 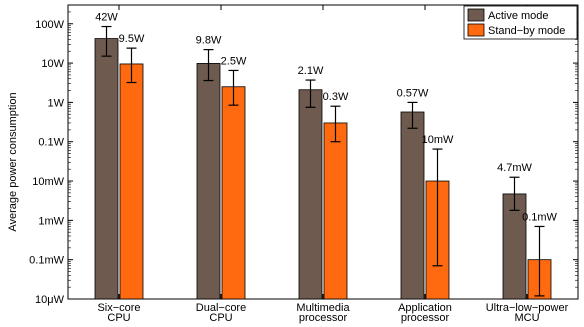 What do you see at coordinates (526, 31) in the screenshot?
I see `legend-label: Stand−by mode` at bounding box center [526, 31].